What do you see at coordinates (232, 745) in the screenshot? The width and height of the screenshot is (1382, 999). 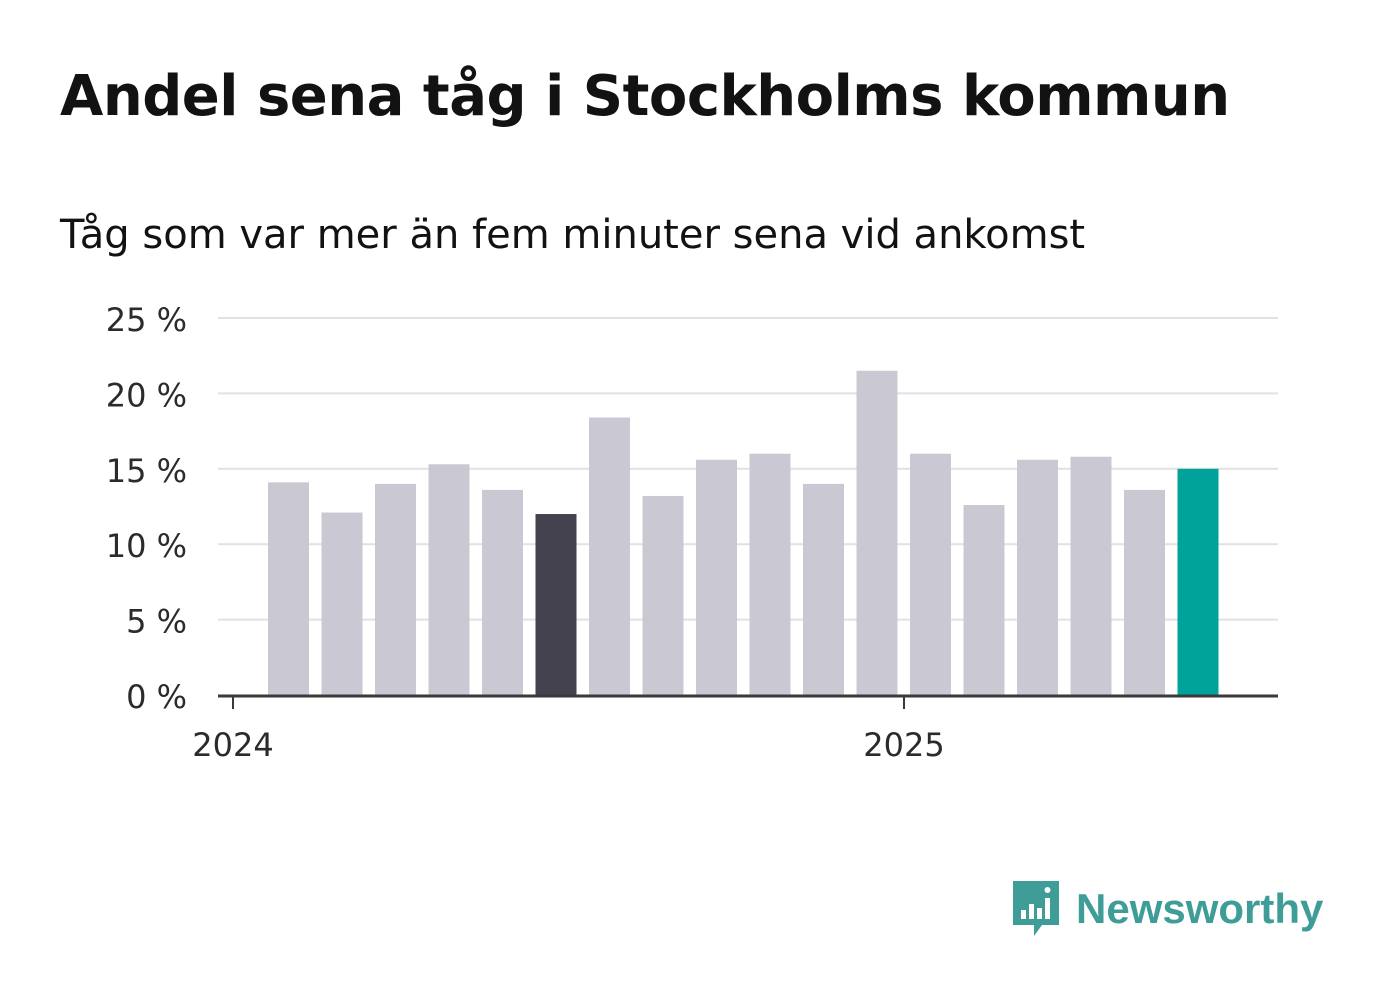 I see `x-tick-label: 2024` at bounding box center [232, 745].